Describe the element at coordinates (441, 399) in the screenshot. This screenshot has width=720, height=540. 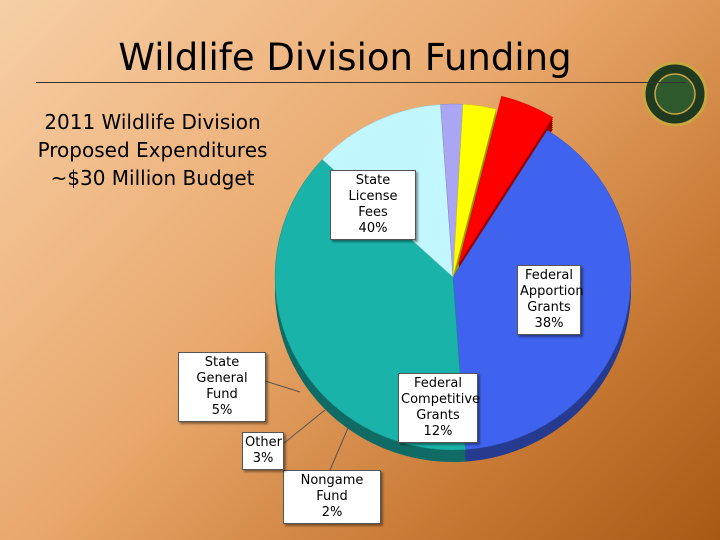
I see `category-label: Federal Competitive Grants` at that location.